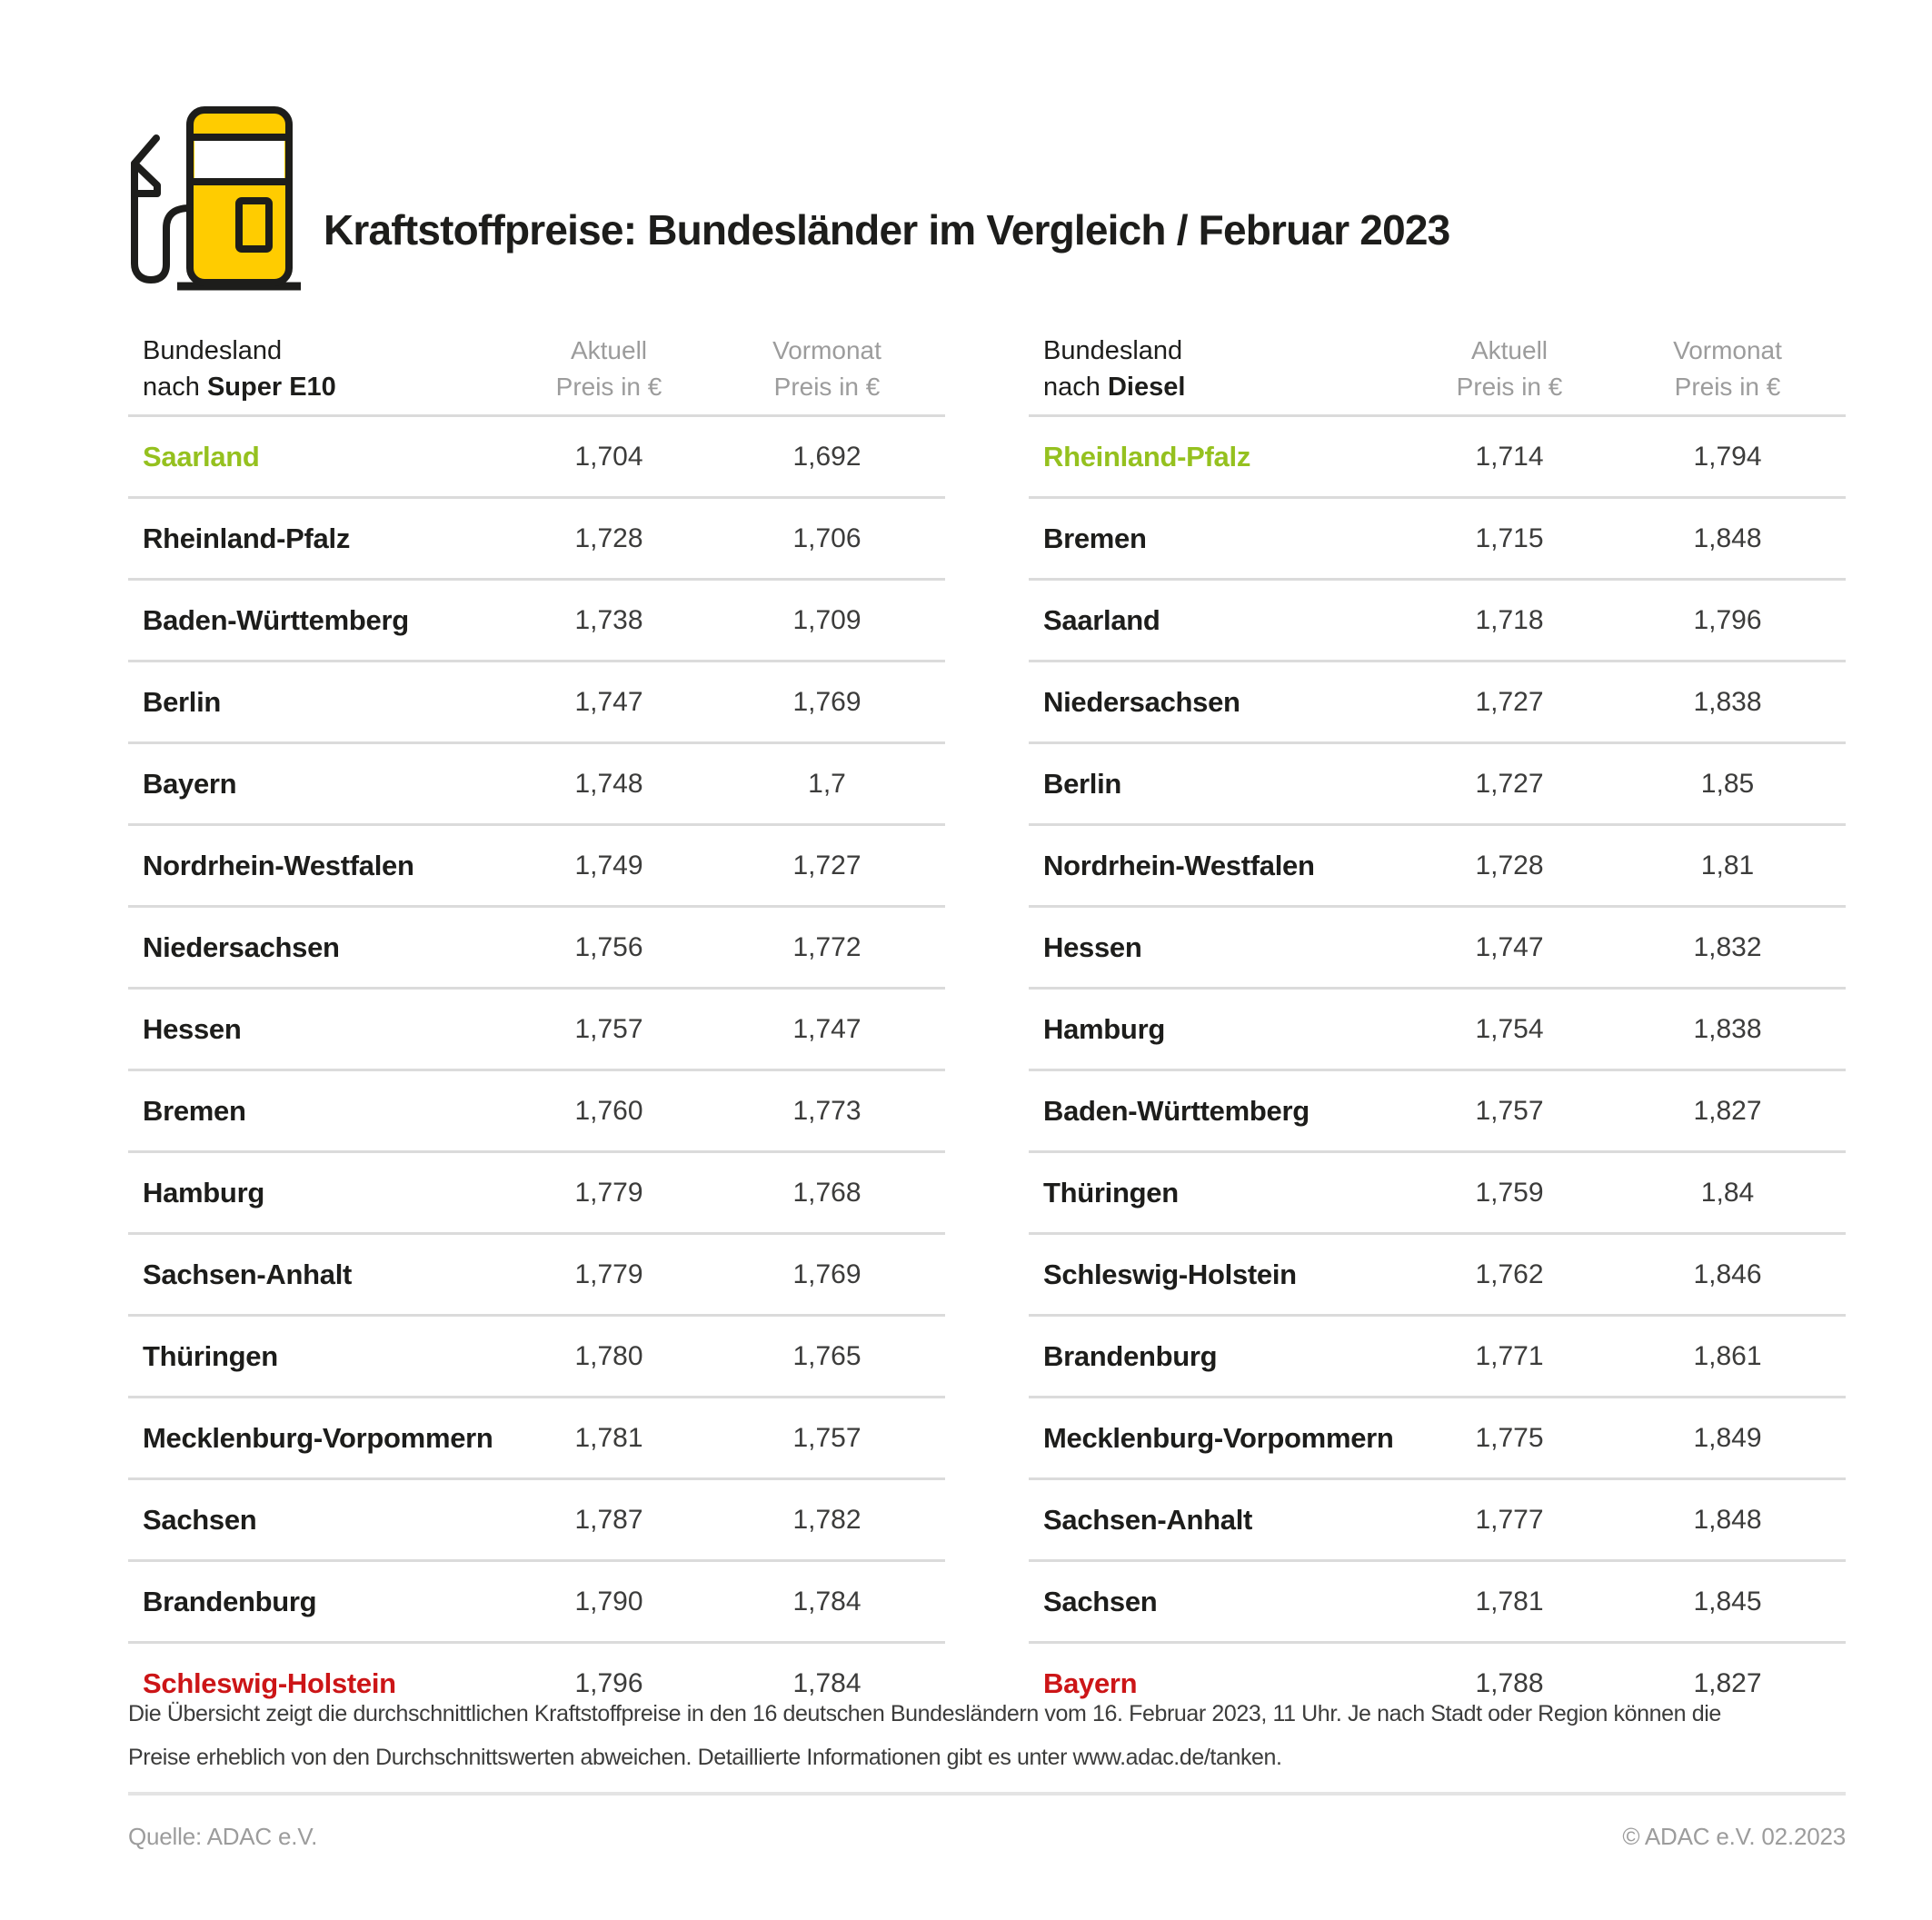  I want to click on table-row: Saarland 1,718 1,796, so click(1438, 619).